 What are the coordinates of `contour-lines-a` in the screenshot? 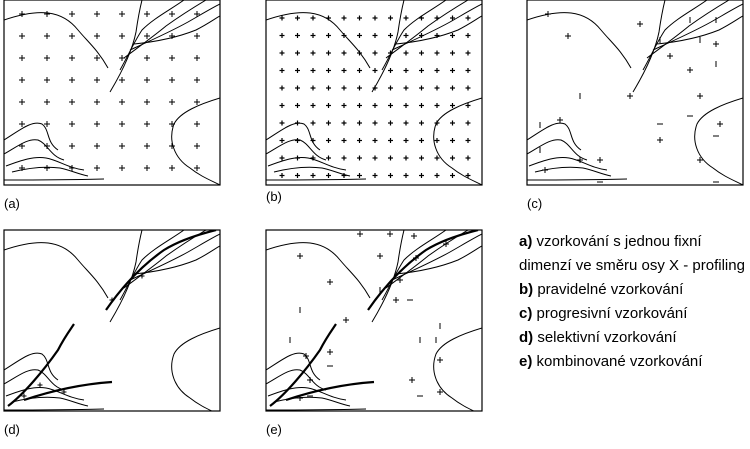 It's located at (112, 92).